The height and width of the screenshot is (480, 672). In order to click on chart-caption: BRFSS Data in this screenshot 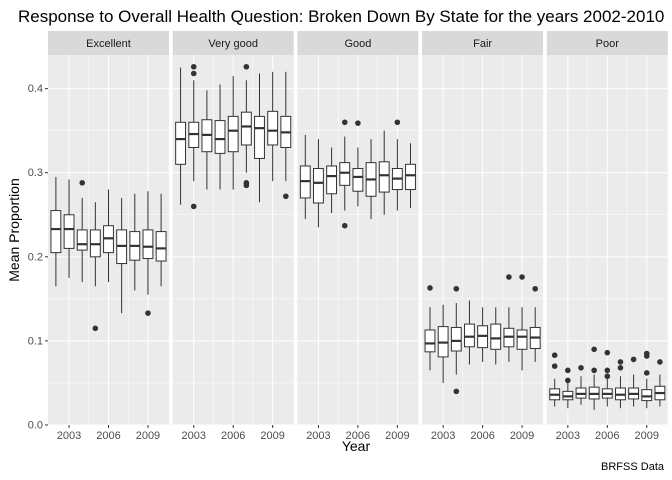, I will do `click(633, 467)`.